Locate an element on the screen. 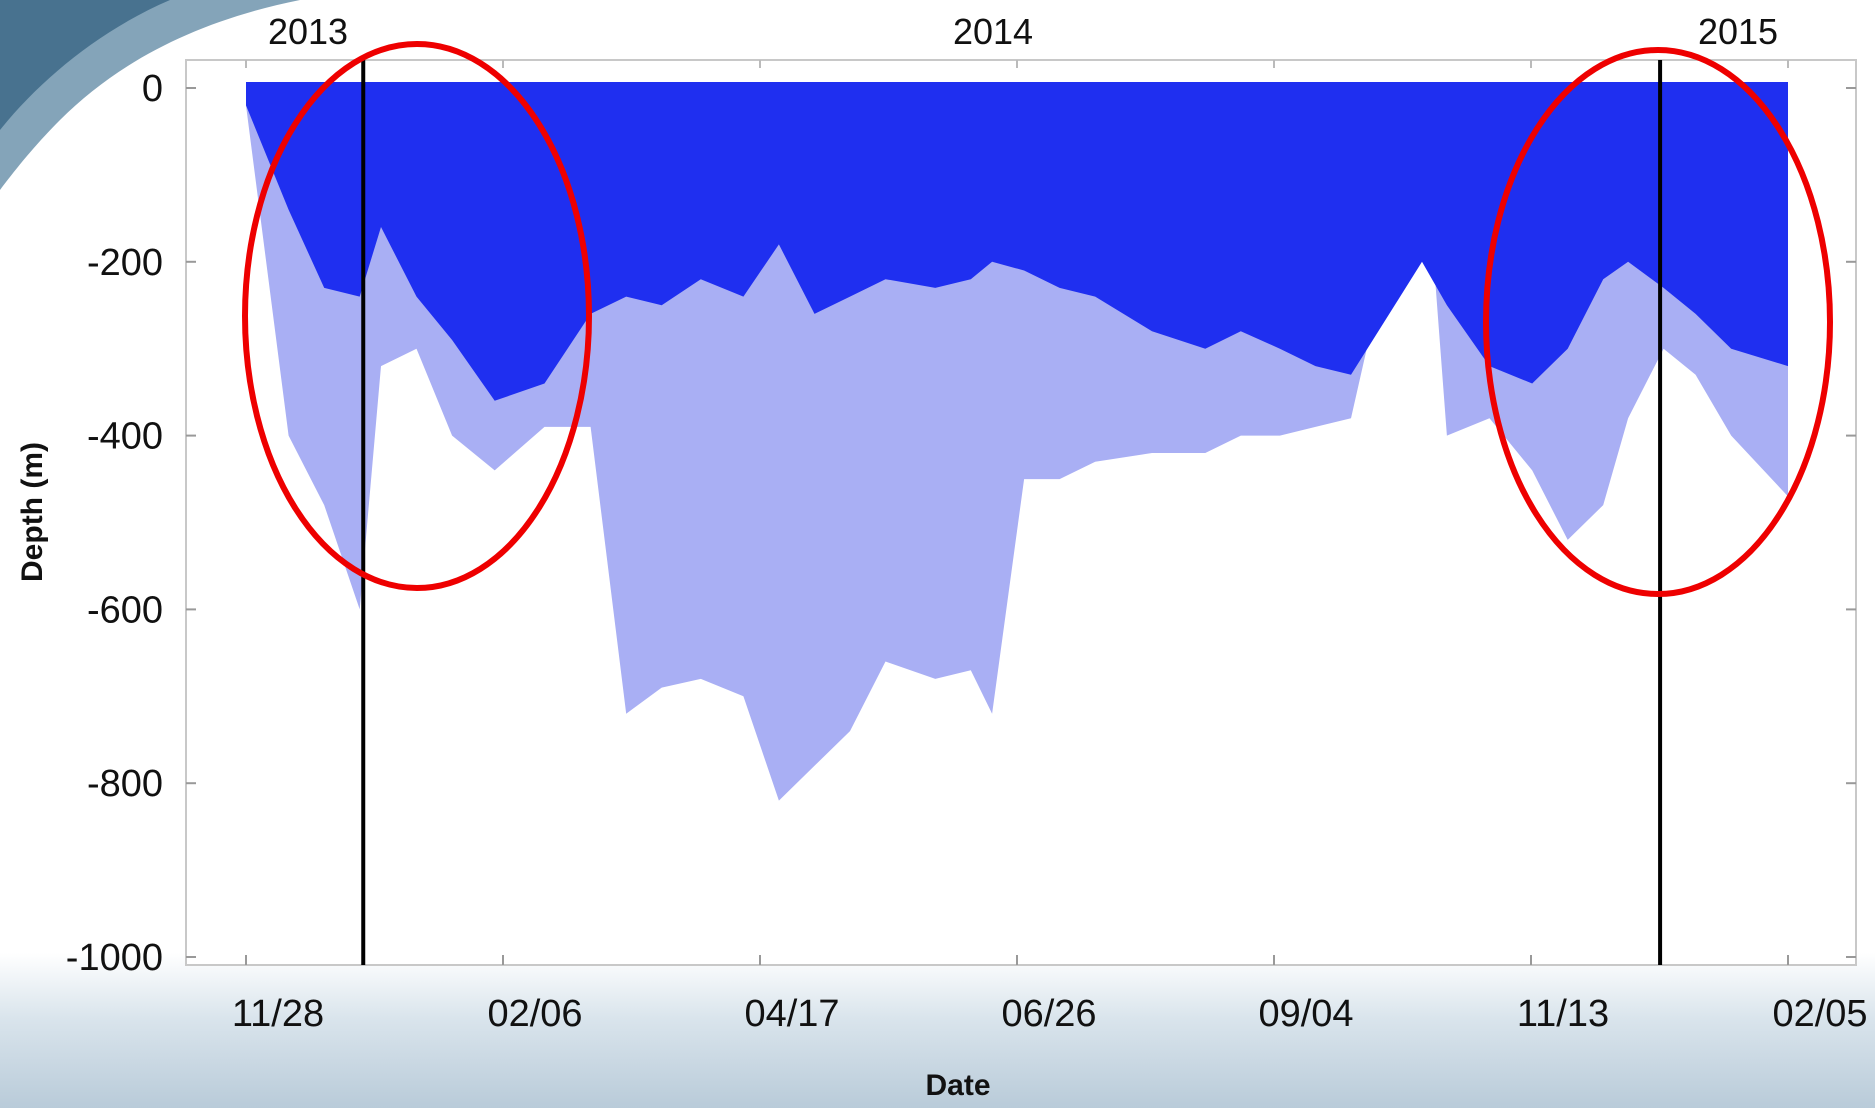  y-tick-label-3: -600 is located at coordinates (125, 610).